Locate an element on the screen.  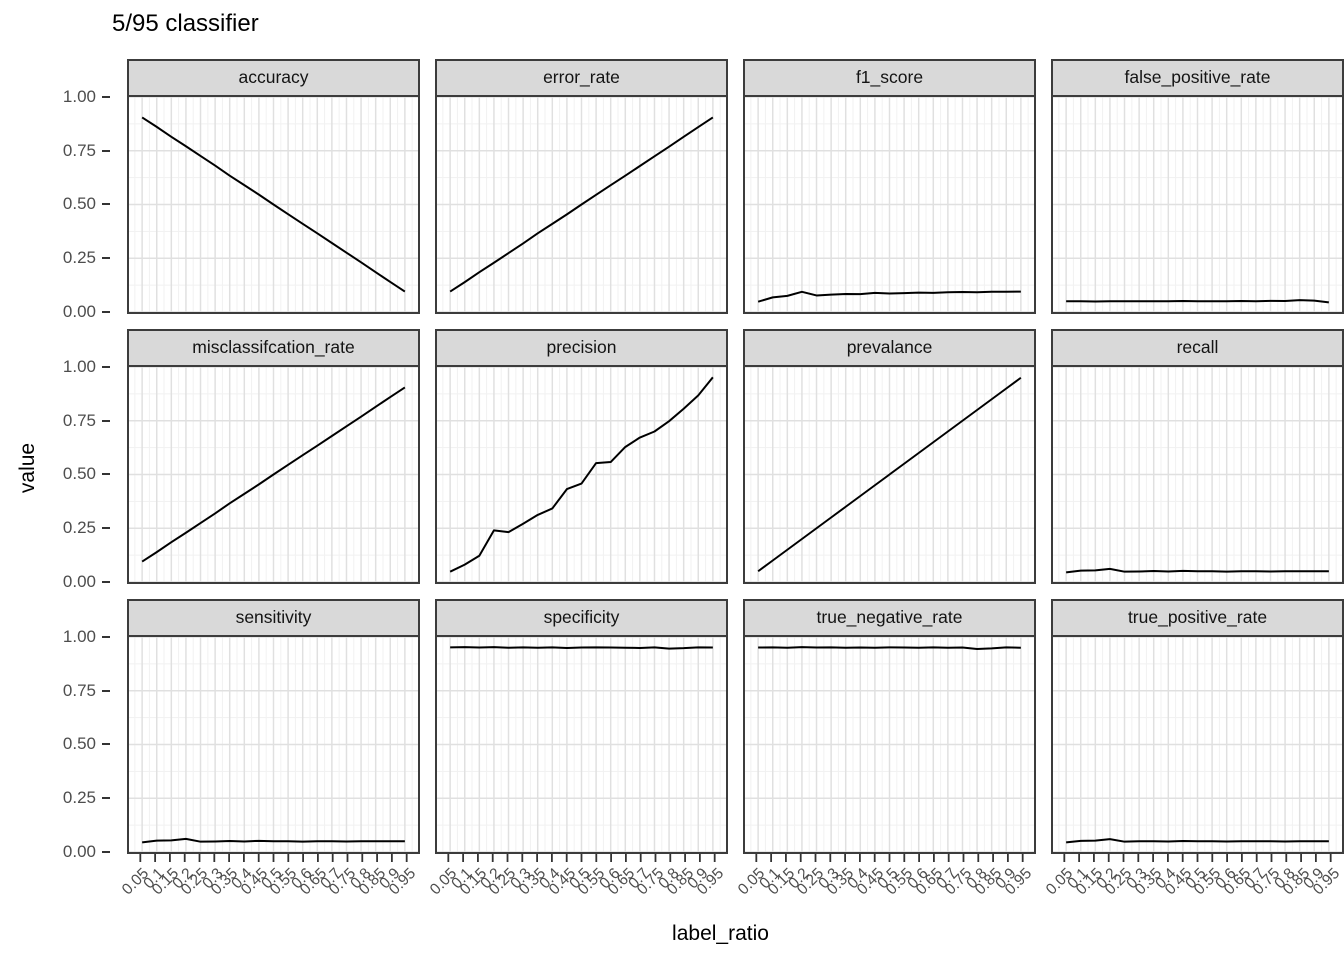
facet-strip: accuracy is located at coordinates (273, 77).